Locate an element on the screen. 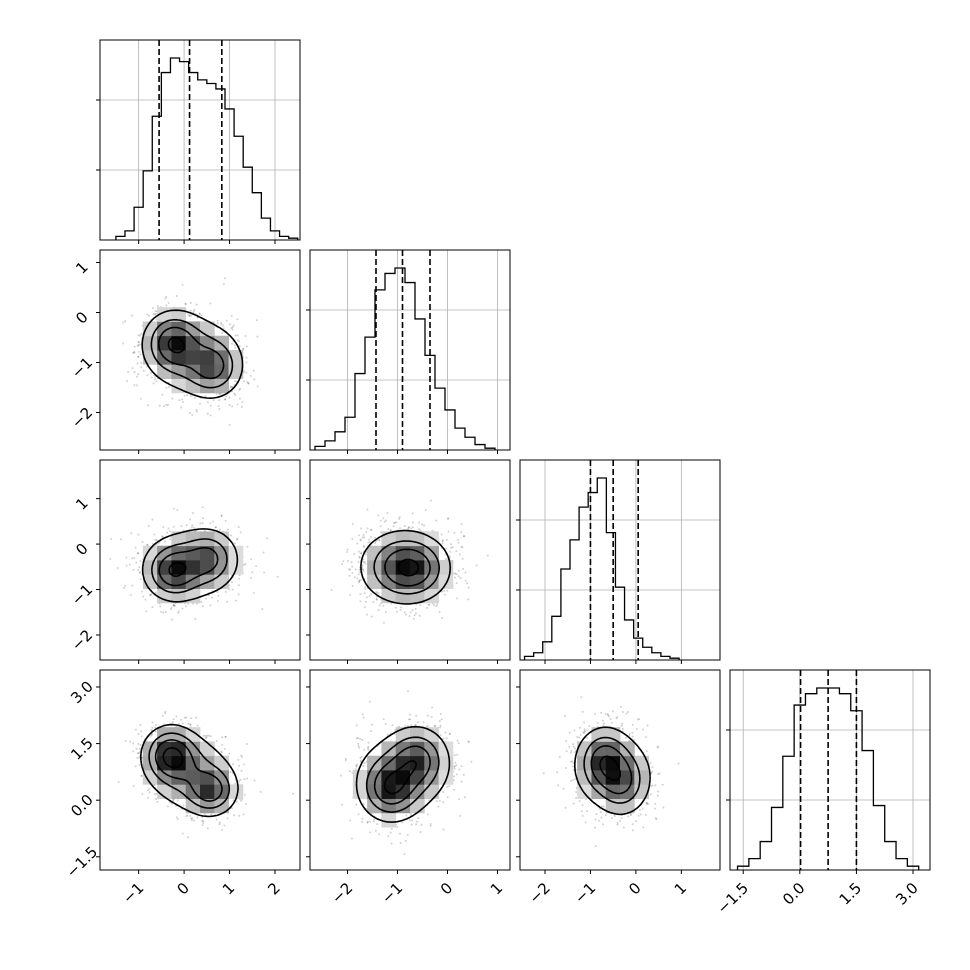 The height and width of the screenshot is (970, 970). panel-frame is located at coordinates (620, 770).